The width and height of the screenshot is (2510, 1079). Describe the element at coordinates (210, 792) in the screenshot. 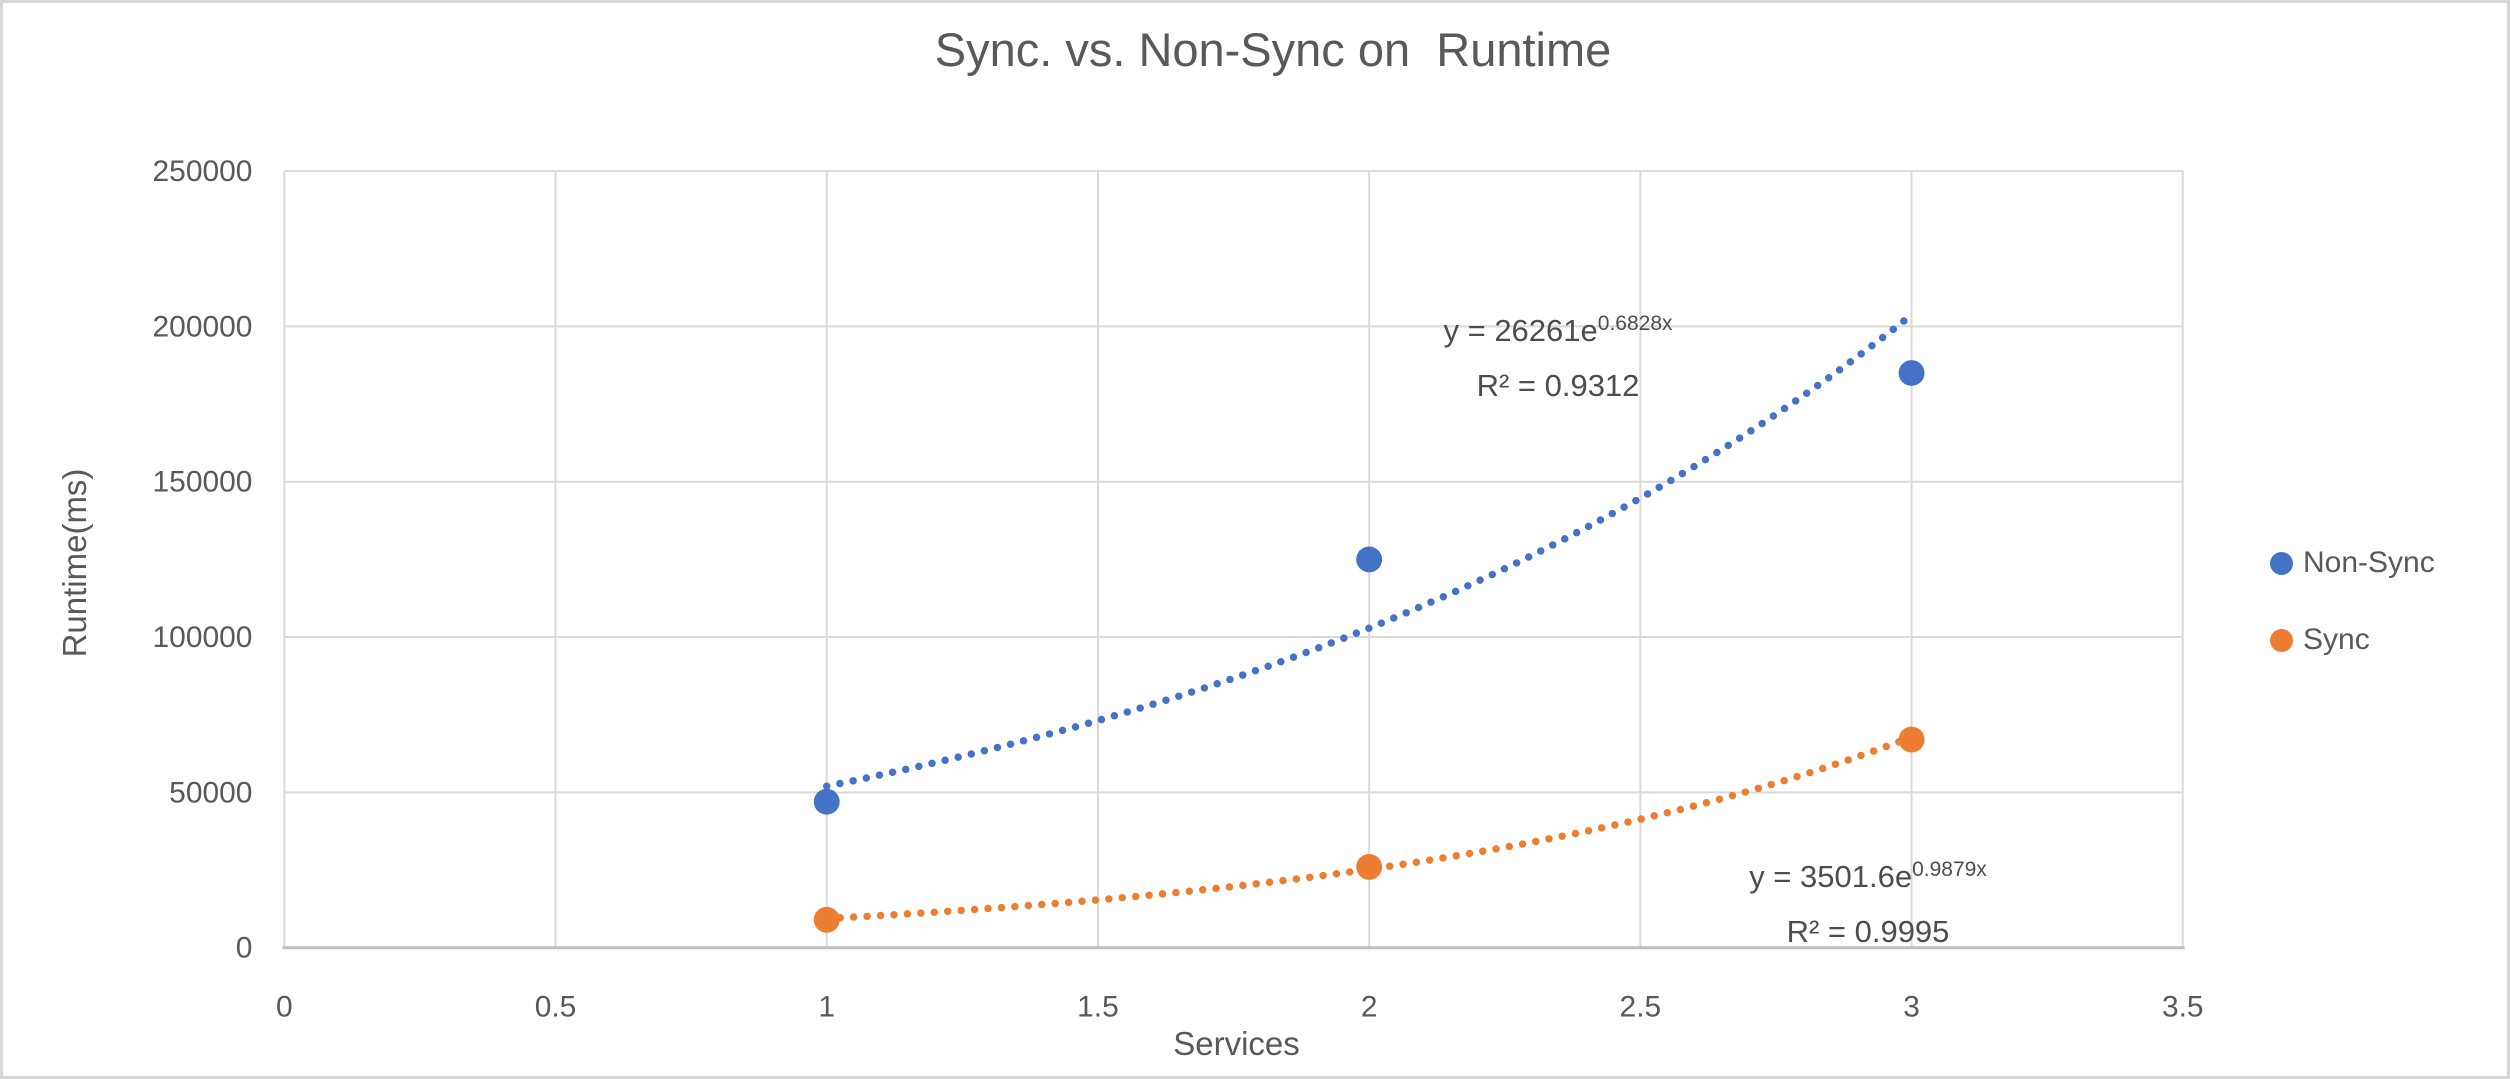

I see `y-tick-label: 50000` at that location.